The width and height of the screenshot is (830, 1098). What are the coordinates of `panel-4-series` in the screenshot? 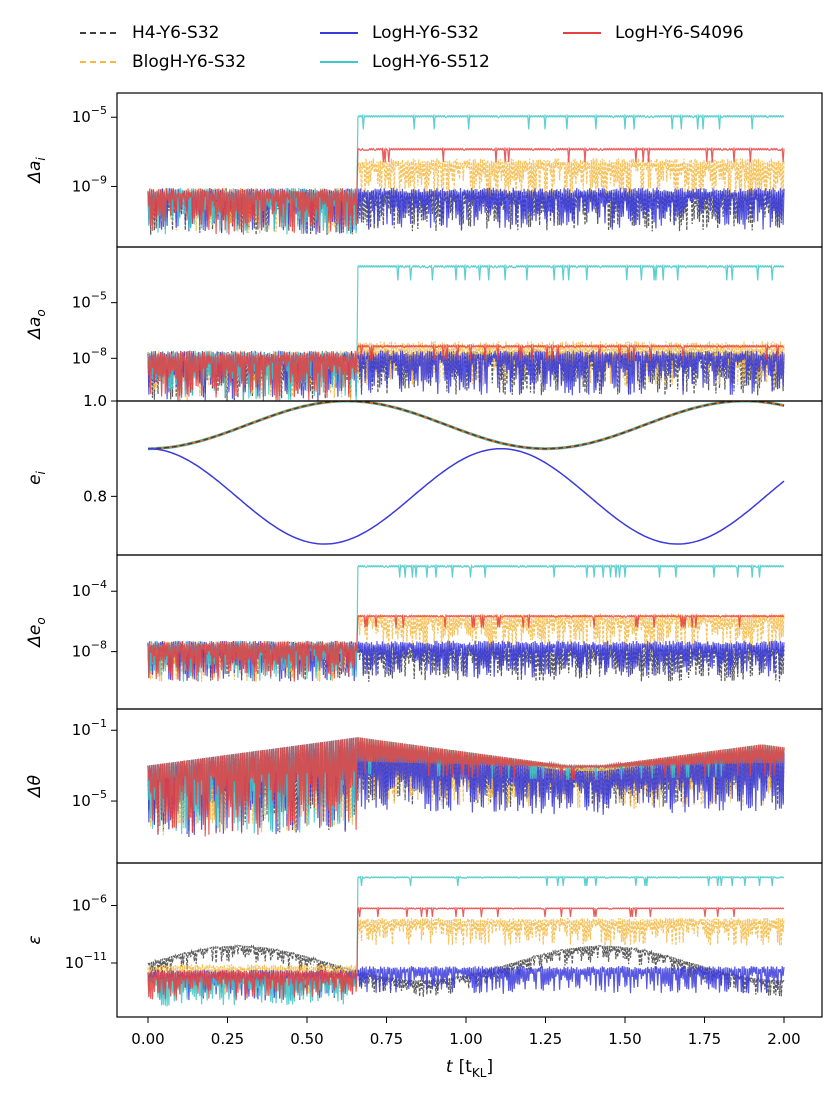 It's located at (466, 623).